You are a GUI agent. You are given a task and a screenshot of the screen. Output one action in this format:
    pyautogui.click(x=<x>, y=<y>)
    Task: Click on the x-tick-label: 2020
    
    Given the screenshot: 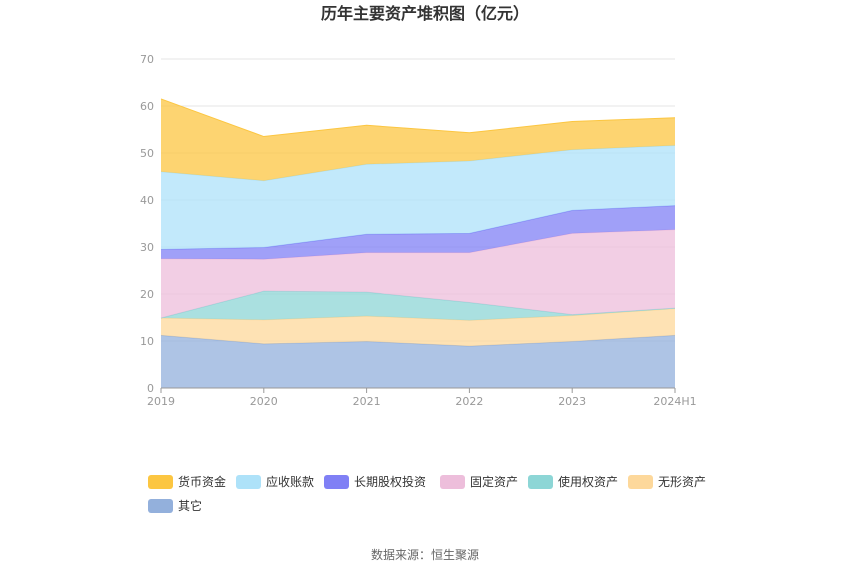 What is the action you would take?
    pyautogui.click(x=264, y=401)
    